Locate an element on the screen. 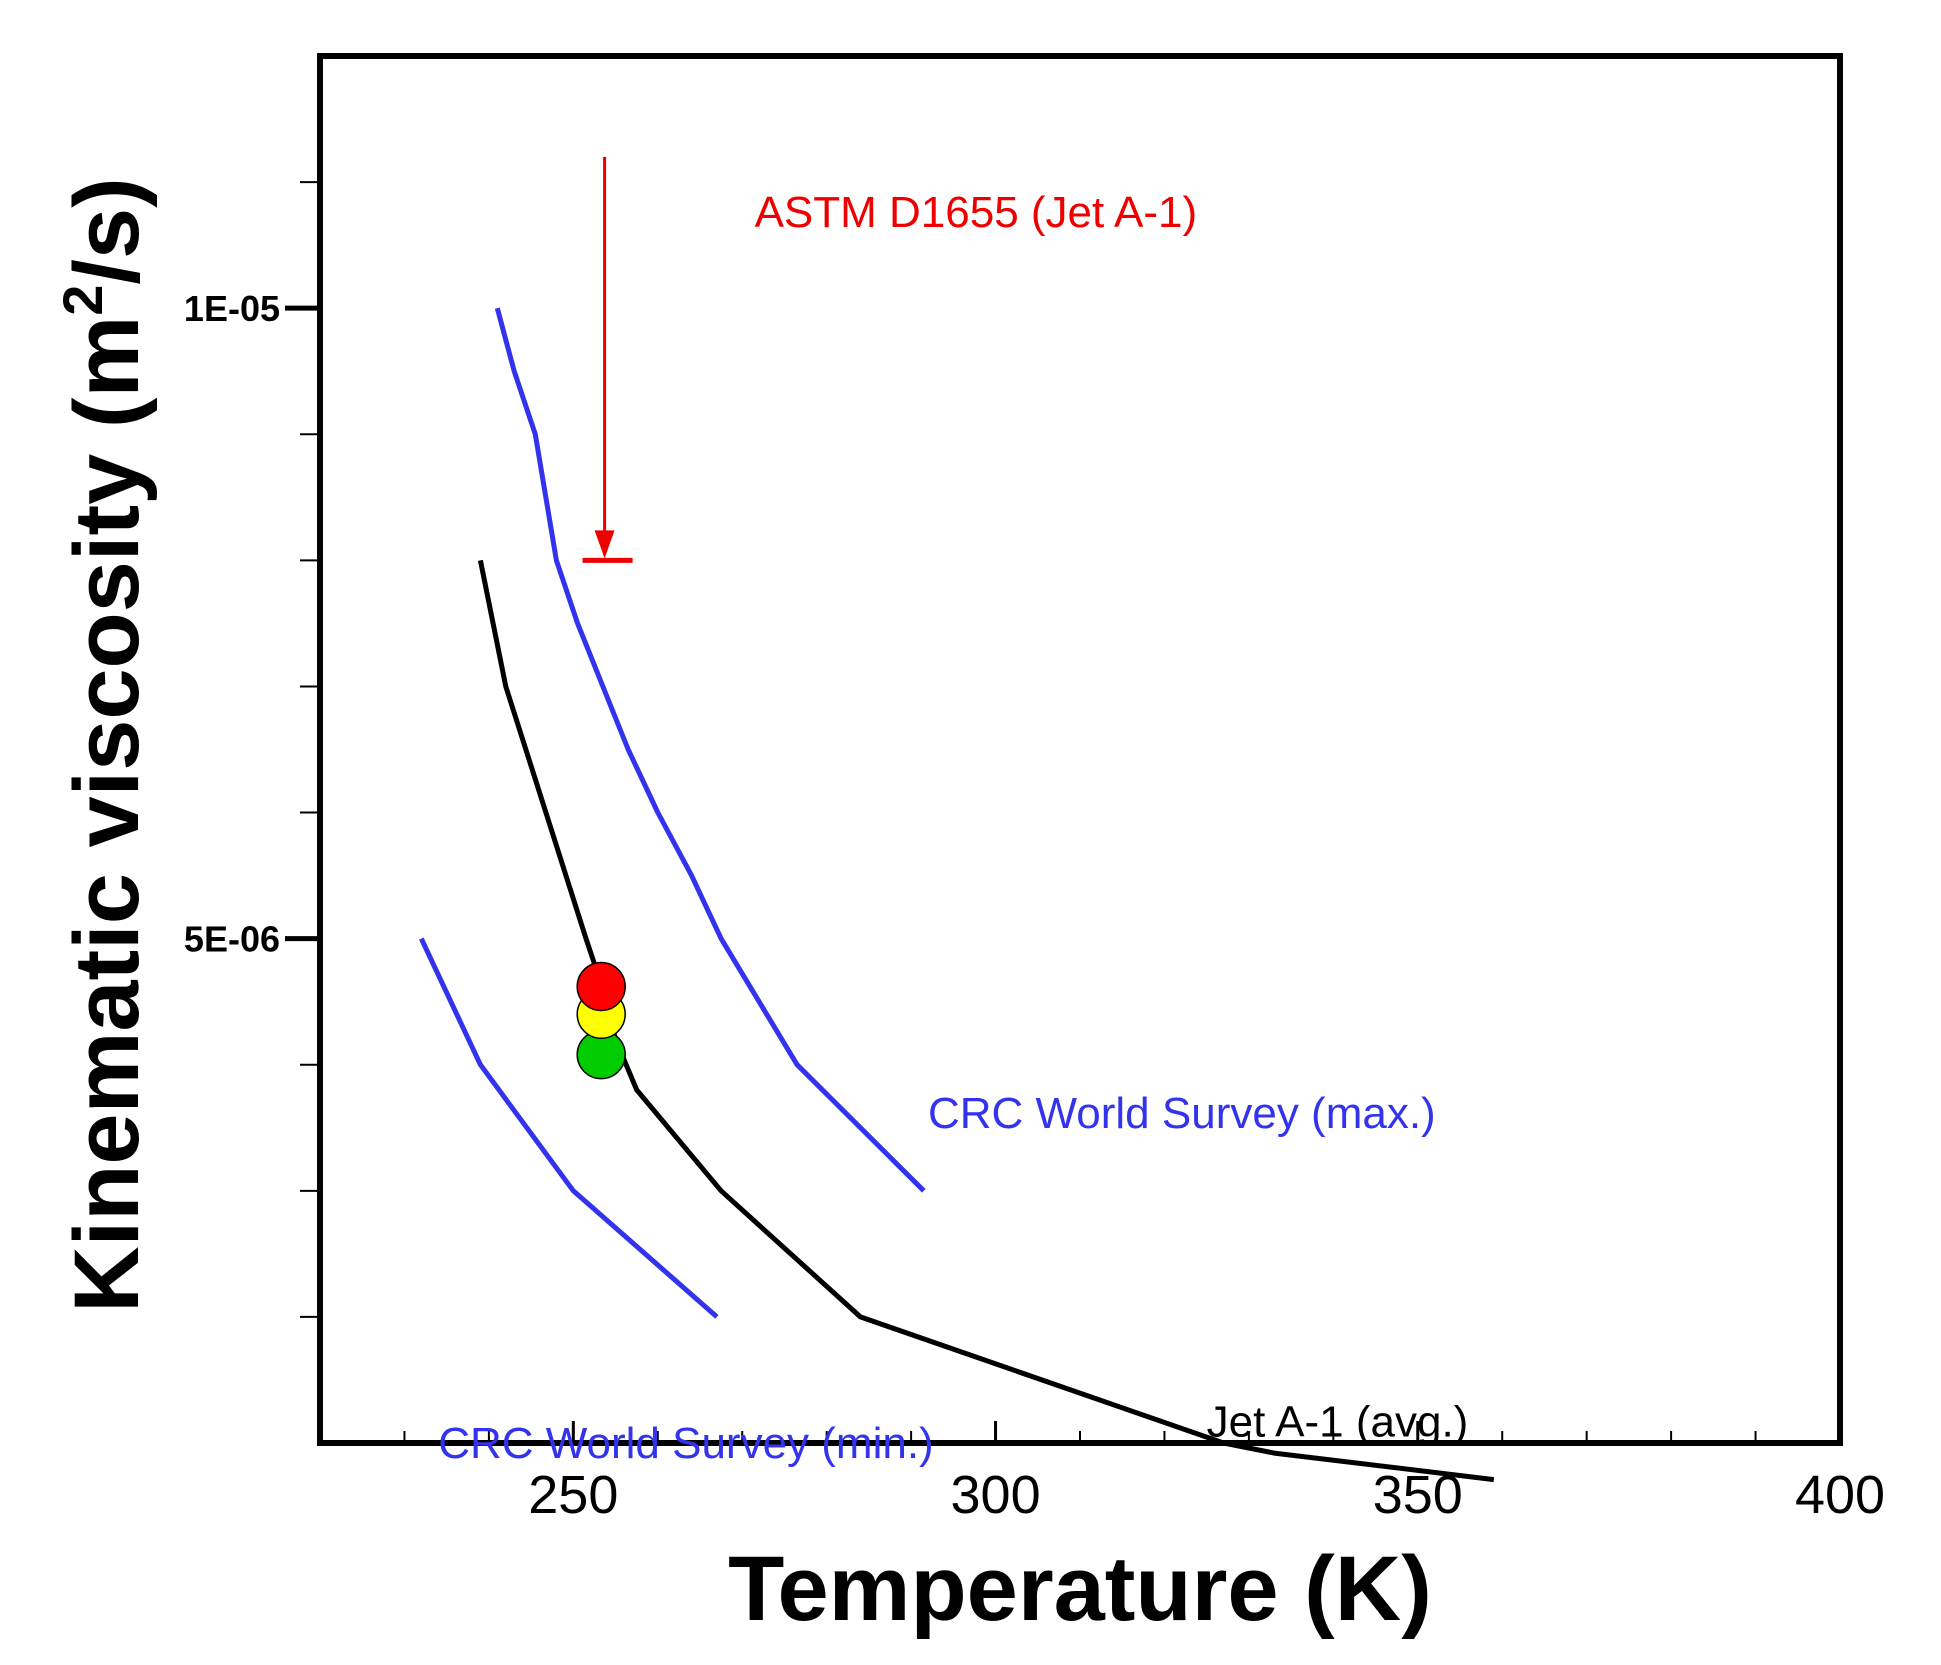 The width and height of the screenshot is (1941, 1665). curve-label: CRC World Survey (min.) is located at coordinates (685, 1443).